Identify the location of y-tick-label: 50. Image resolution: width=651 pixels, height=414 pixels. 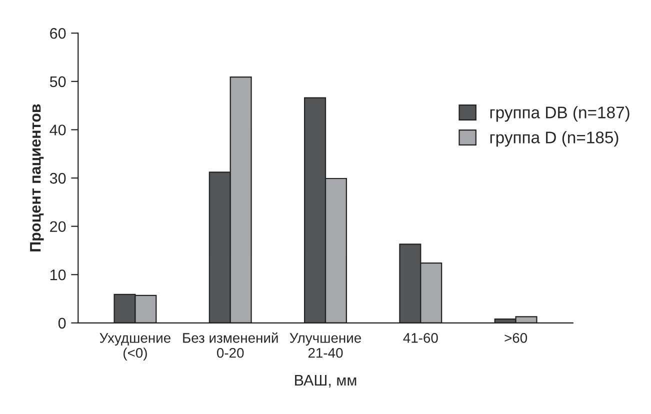
(58, 82).